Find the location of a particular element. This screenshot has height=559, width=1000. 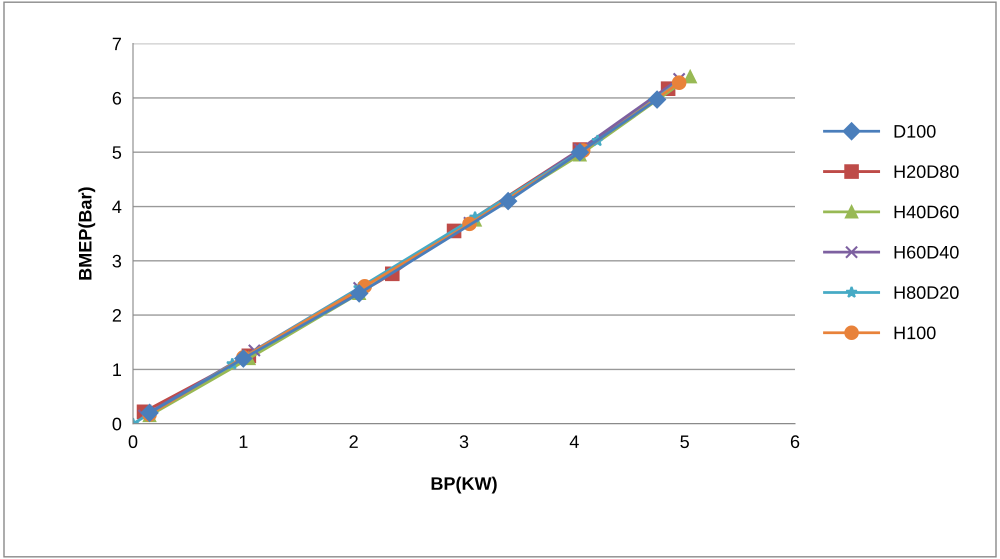

y-tick-label: 7 is located at coordinates (116, 44).